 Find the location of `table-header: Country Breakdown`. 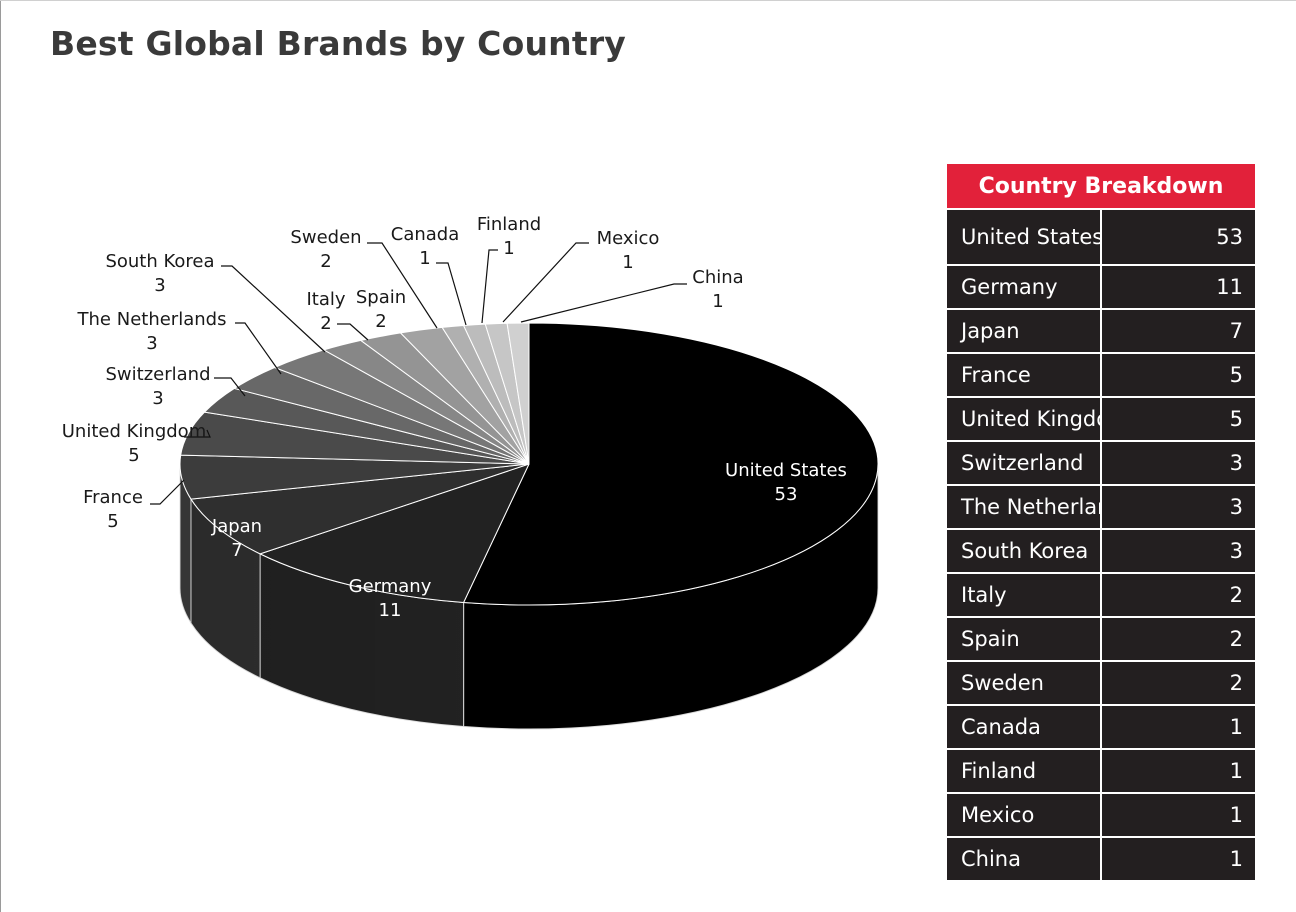

table-header: Country Breakdown is located at coordinates (1101, 187).